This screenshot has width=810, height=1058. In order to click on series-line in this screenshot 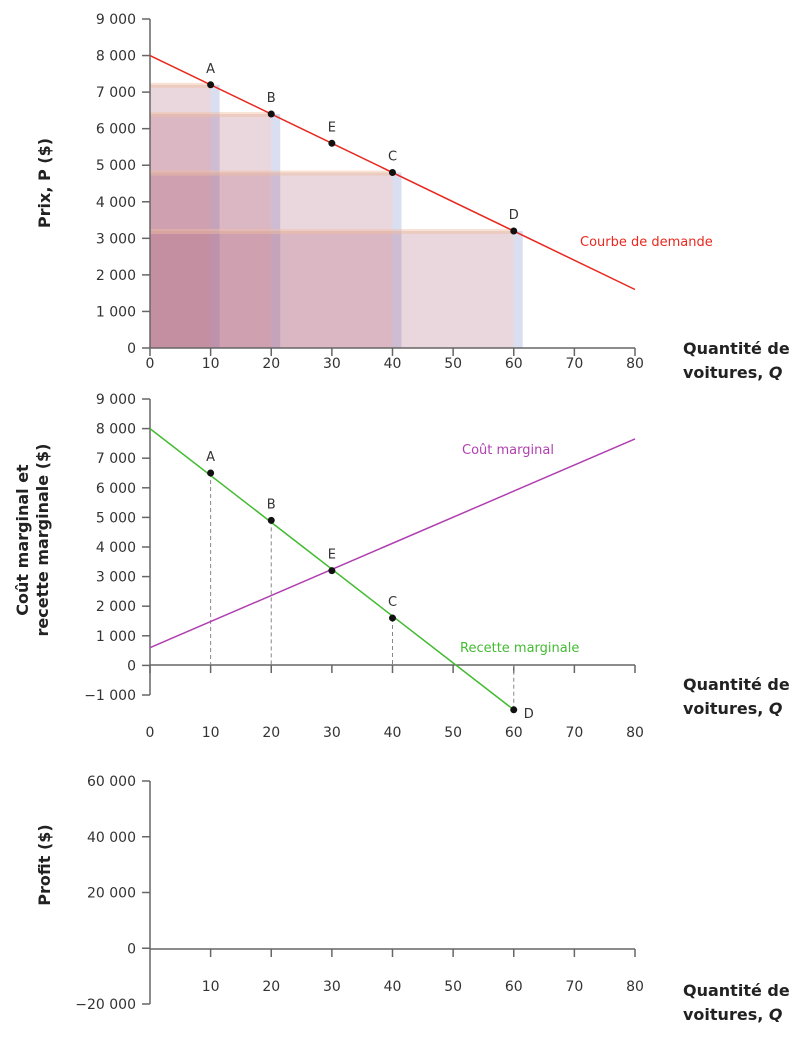, I will do `click(392, 543)`.